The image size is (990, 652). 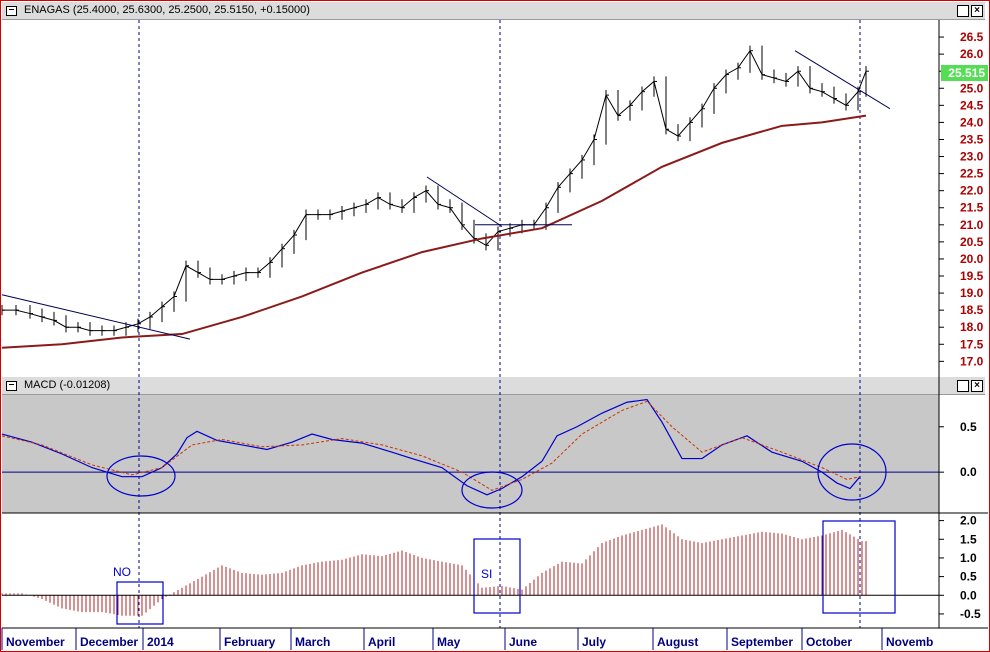 What do you see at coordinates (67, 385) in the screenshot?
I see `macd-panel-title: MACD (-0.01208)` at bounding box center [67, 385].